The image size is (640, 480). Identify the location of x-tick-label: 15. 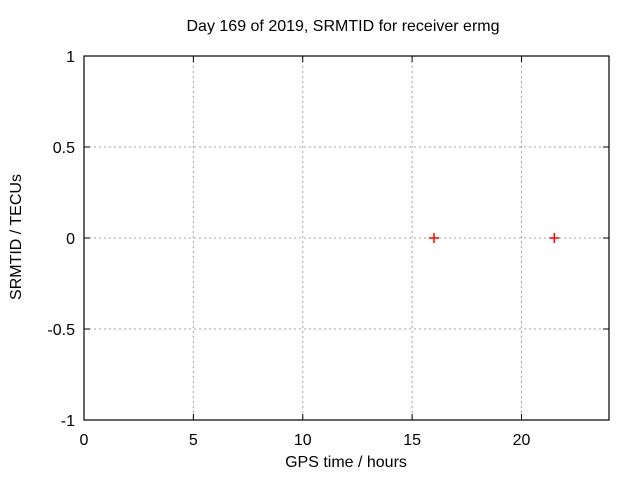
(412, 440).